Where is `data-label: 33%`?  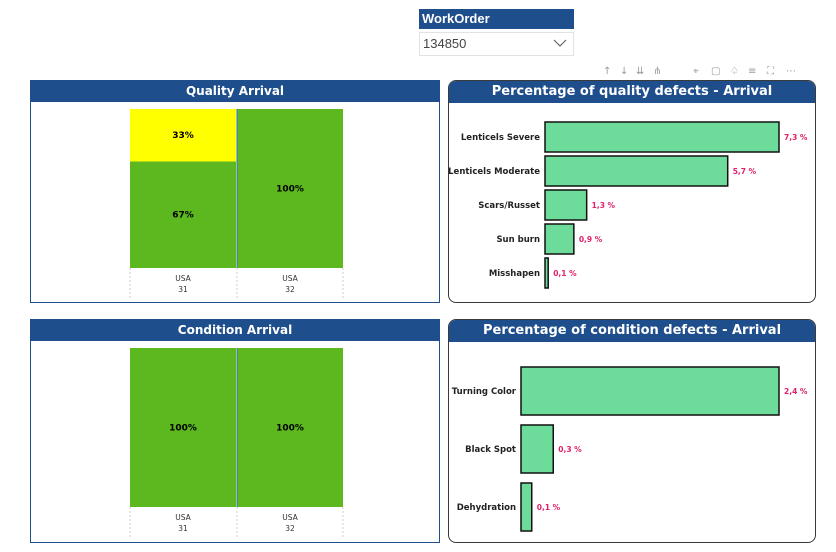 data-label: 33% is located at coordinates (183, 136).